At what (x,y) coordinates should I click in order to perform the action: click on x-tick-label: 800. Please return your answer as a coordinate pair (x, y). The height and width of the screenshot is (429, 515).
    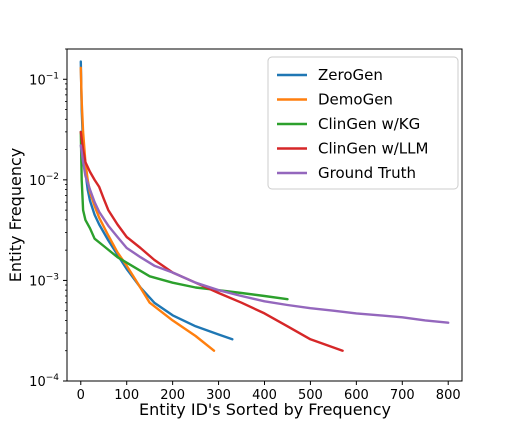
    Looking at the image, I should click on (448, 395).